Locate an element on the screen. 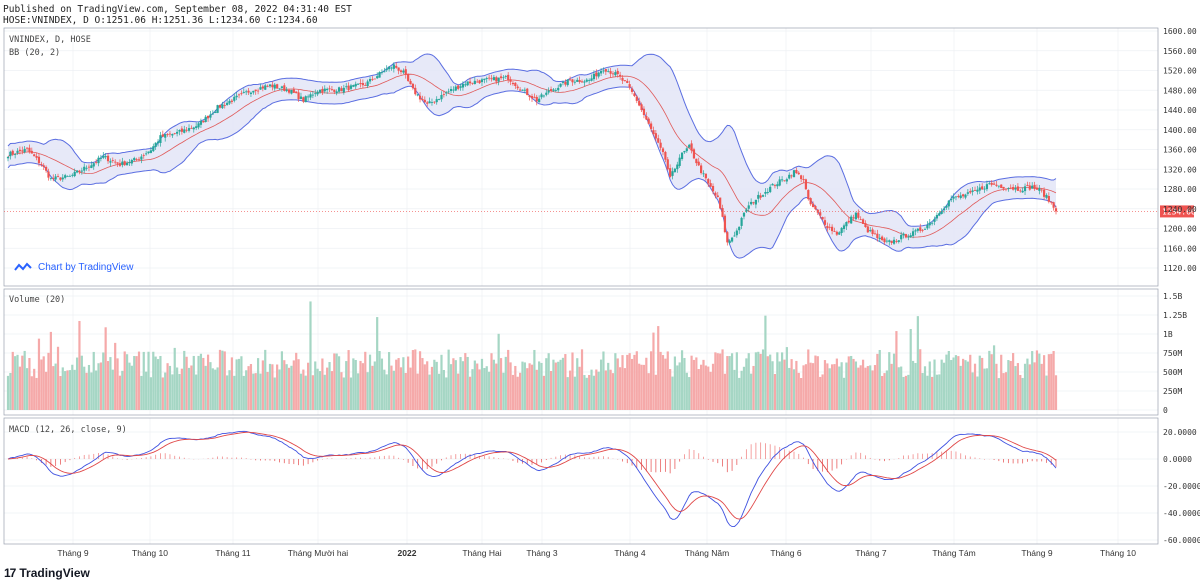 This screenshot has width=1200, height=584. footer-brand: 17 TradingView is located at coordinates (47, 573).